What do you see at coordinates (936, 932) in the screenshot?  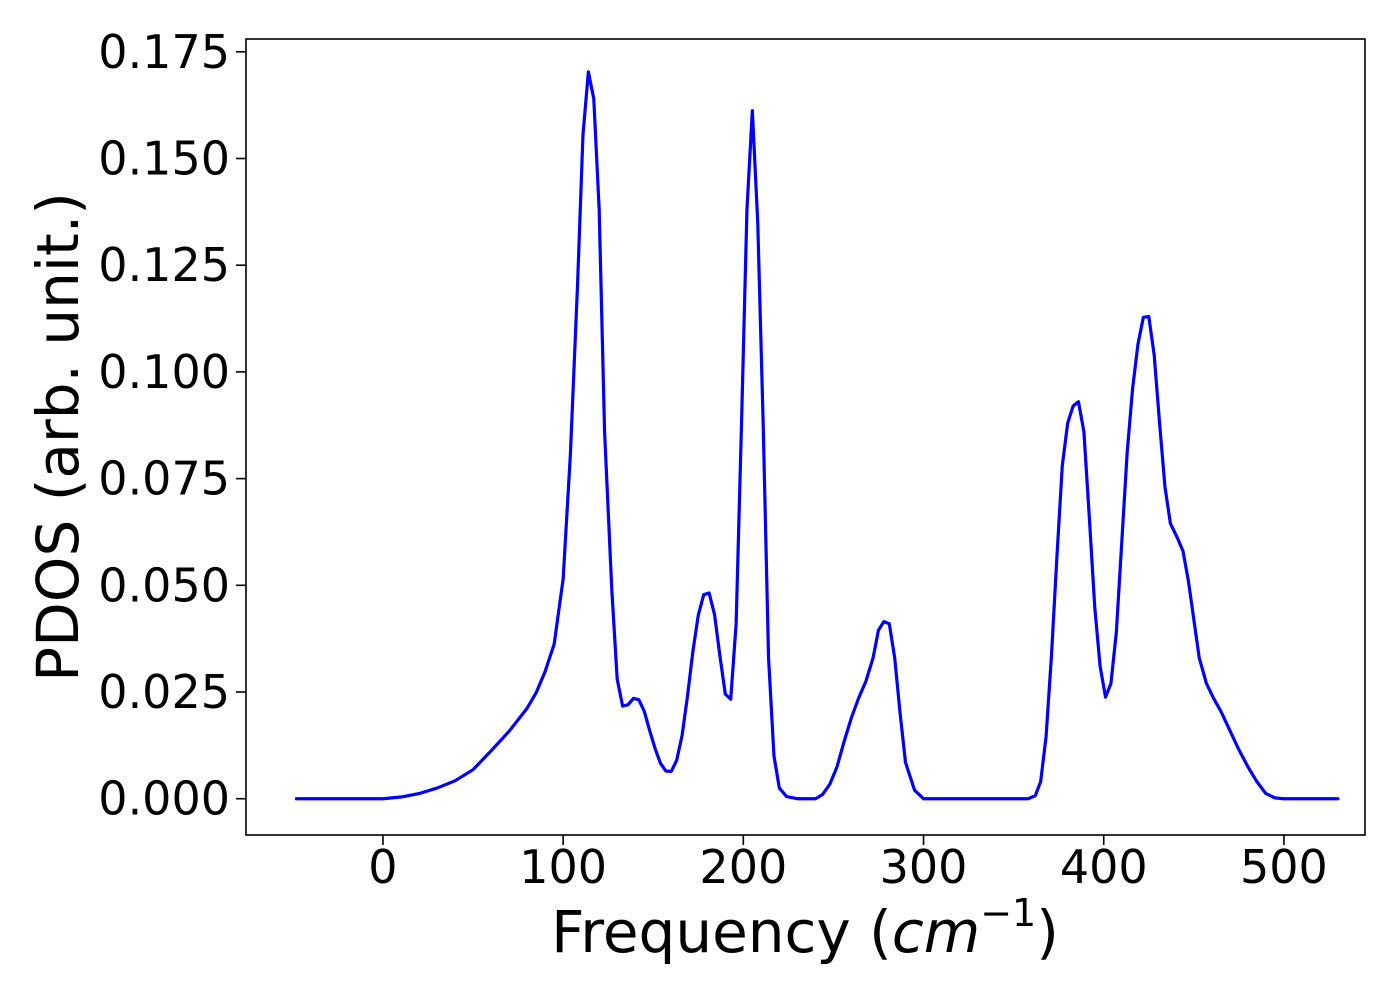 I see `x-axis-label-unit: cm` at bounding box center [936, 932].